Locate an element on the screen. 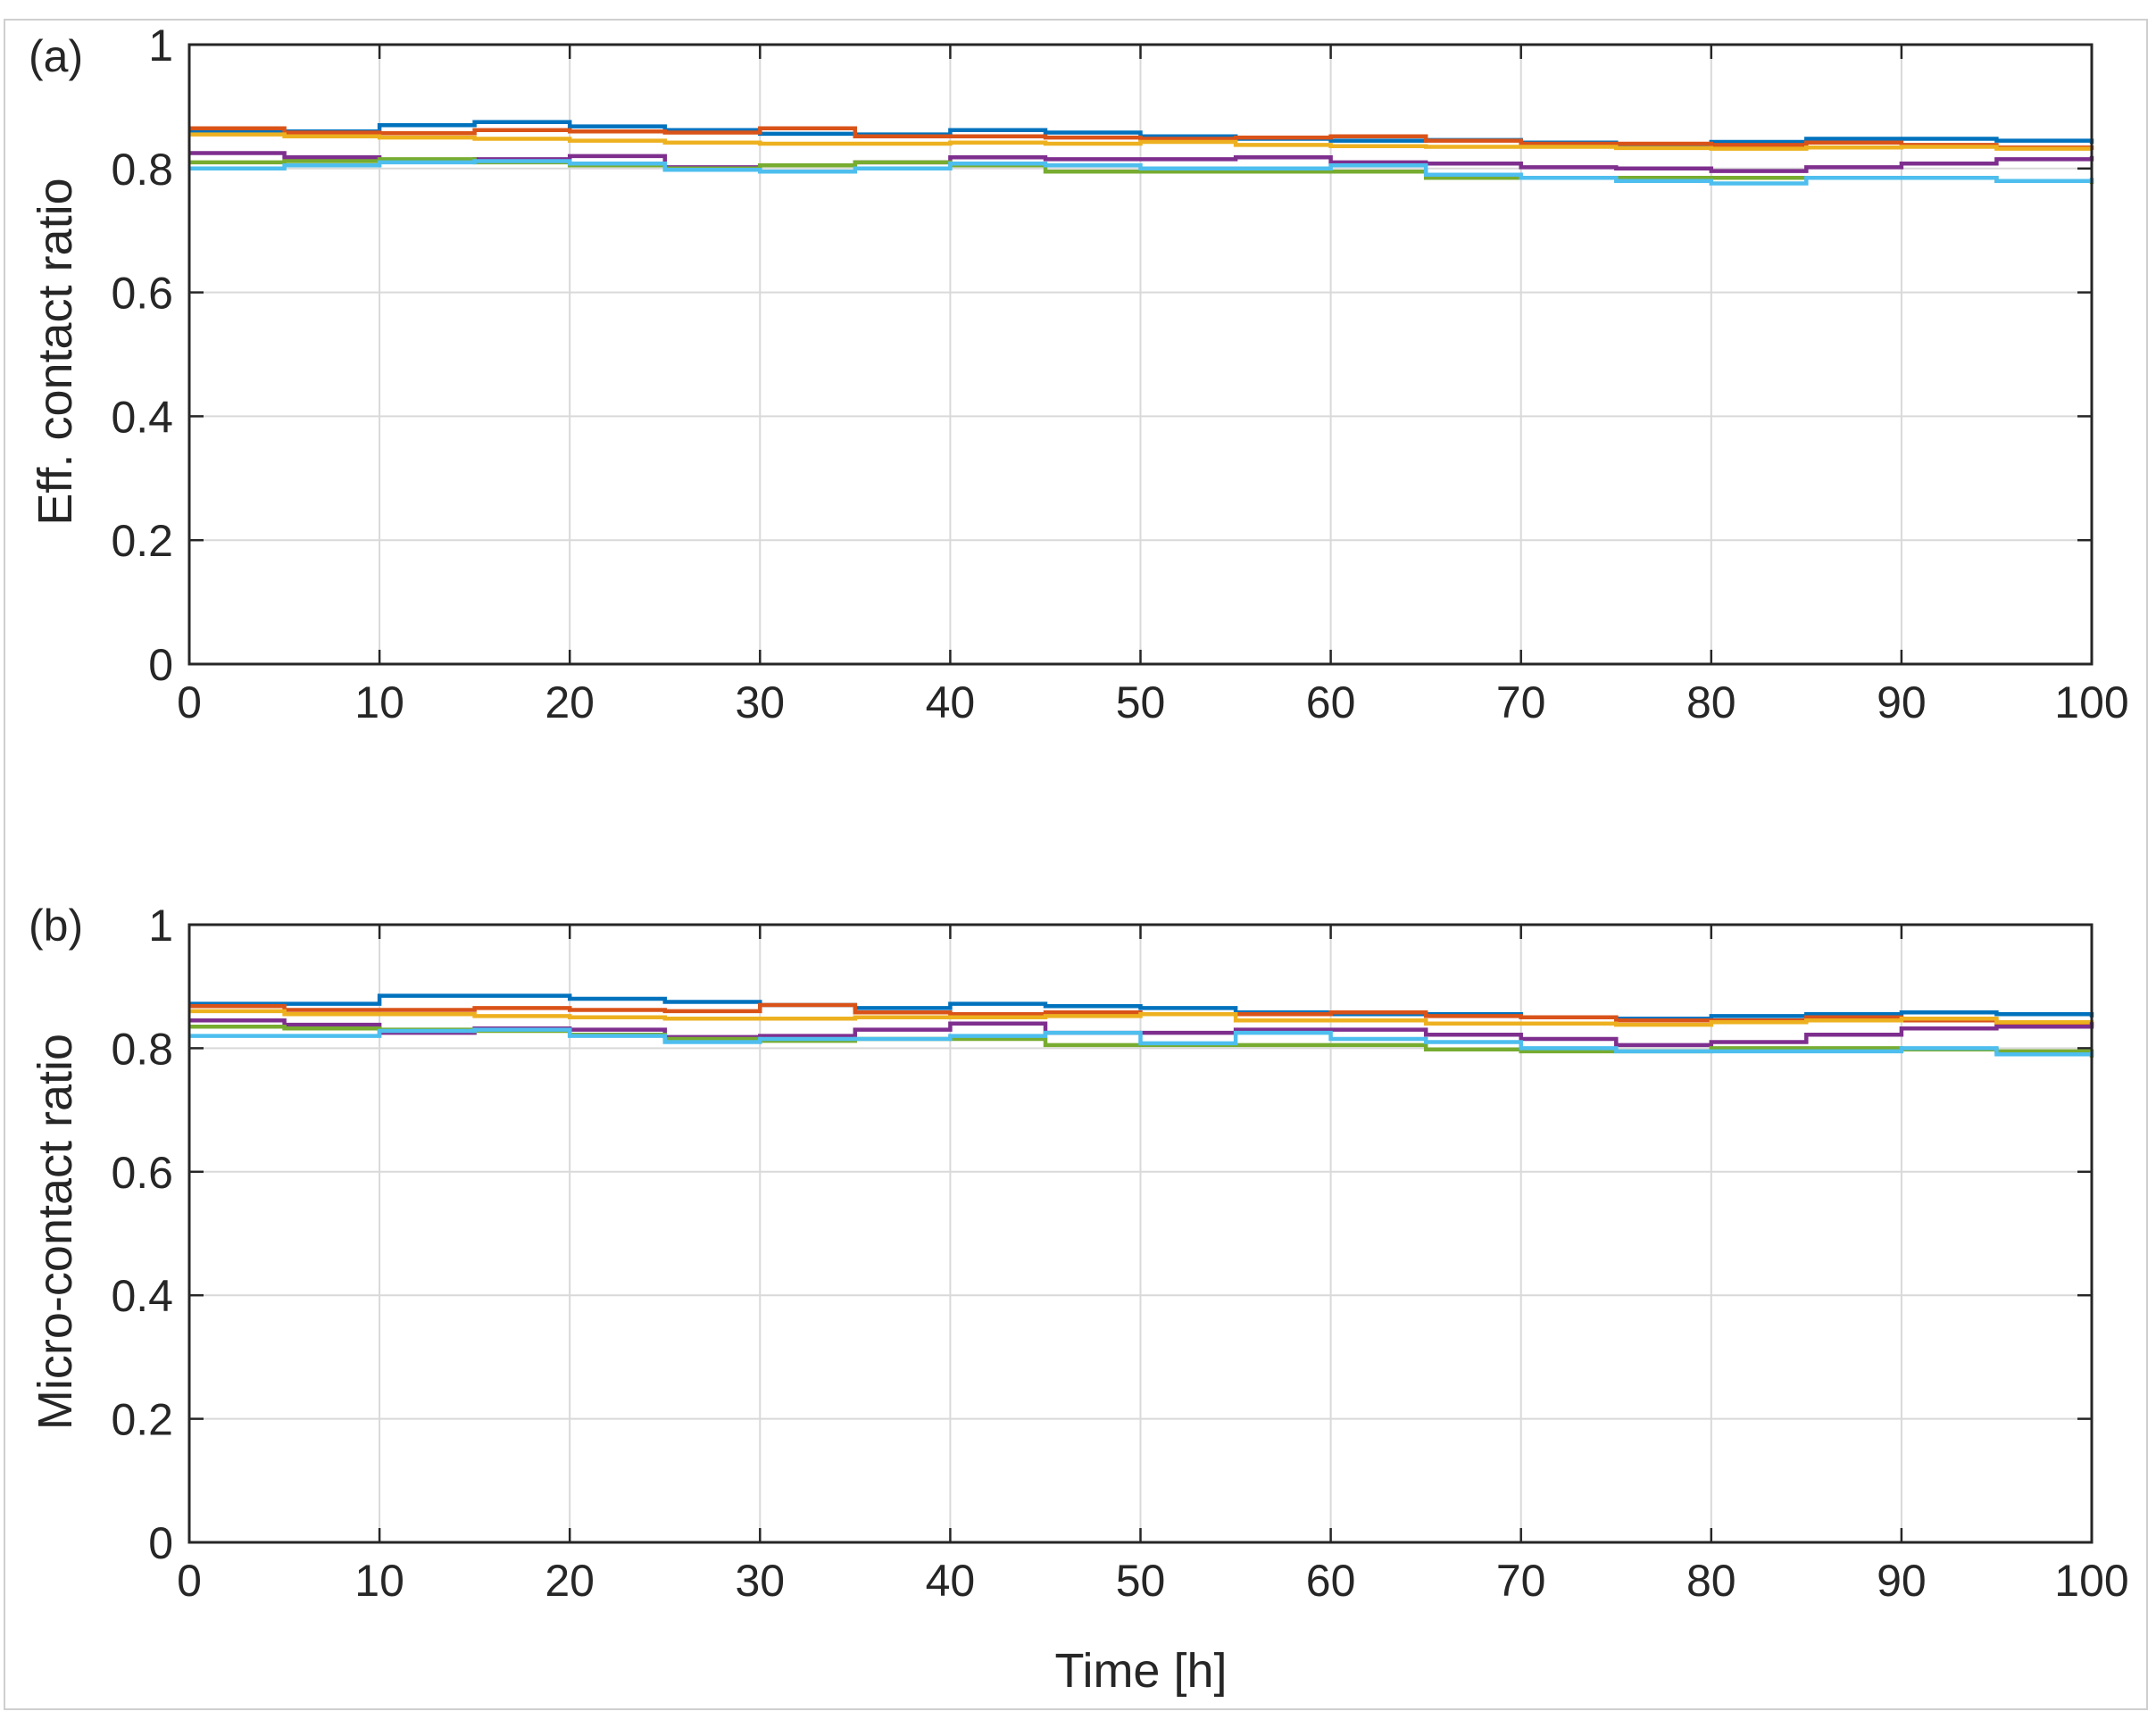 The width and height of the screenshot is (2156, 1728). panel-label: (b) is located at coordinates (56, 926).